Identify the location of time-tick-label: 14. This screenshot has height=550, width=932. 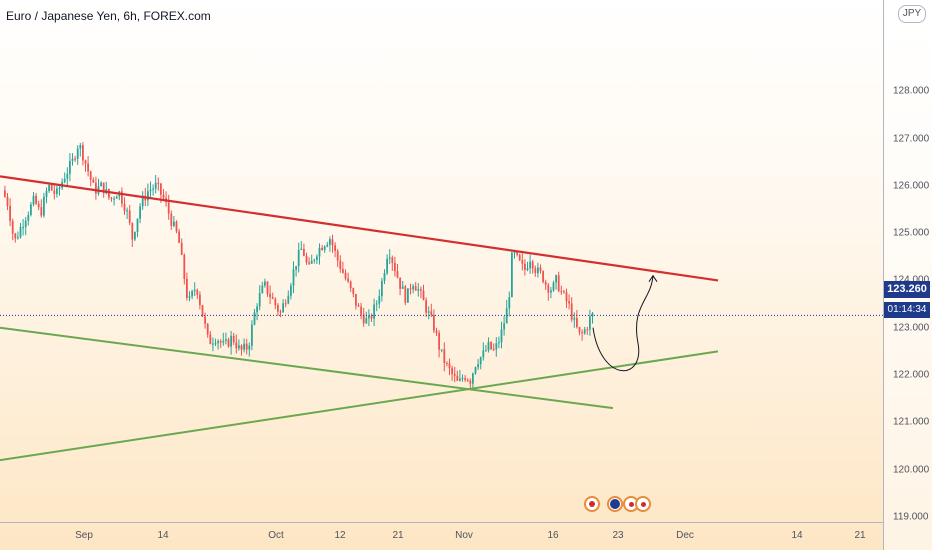
(797, 535).